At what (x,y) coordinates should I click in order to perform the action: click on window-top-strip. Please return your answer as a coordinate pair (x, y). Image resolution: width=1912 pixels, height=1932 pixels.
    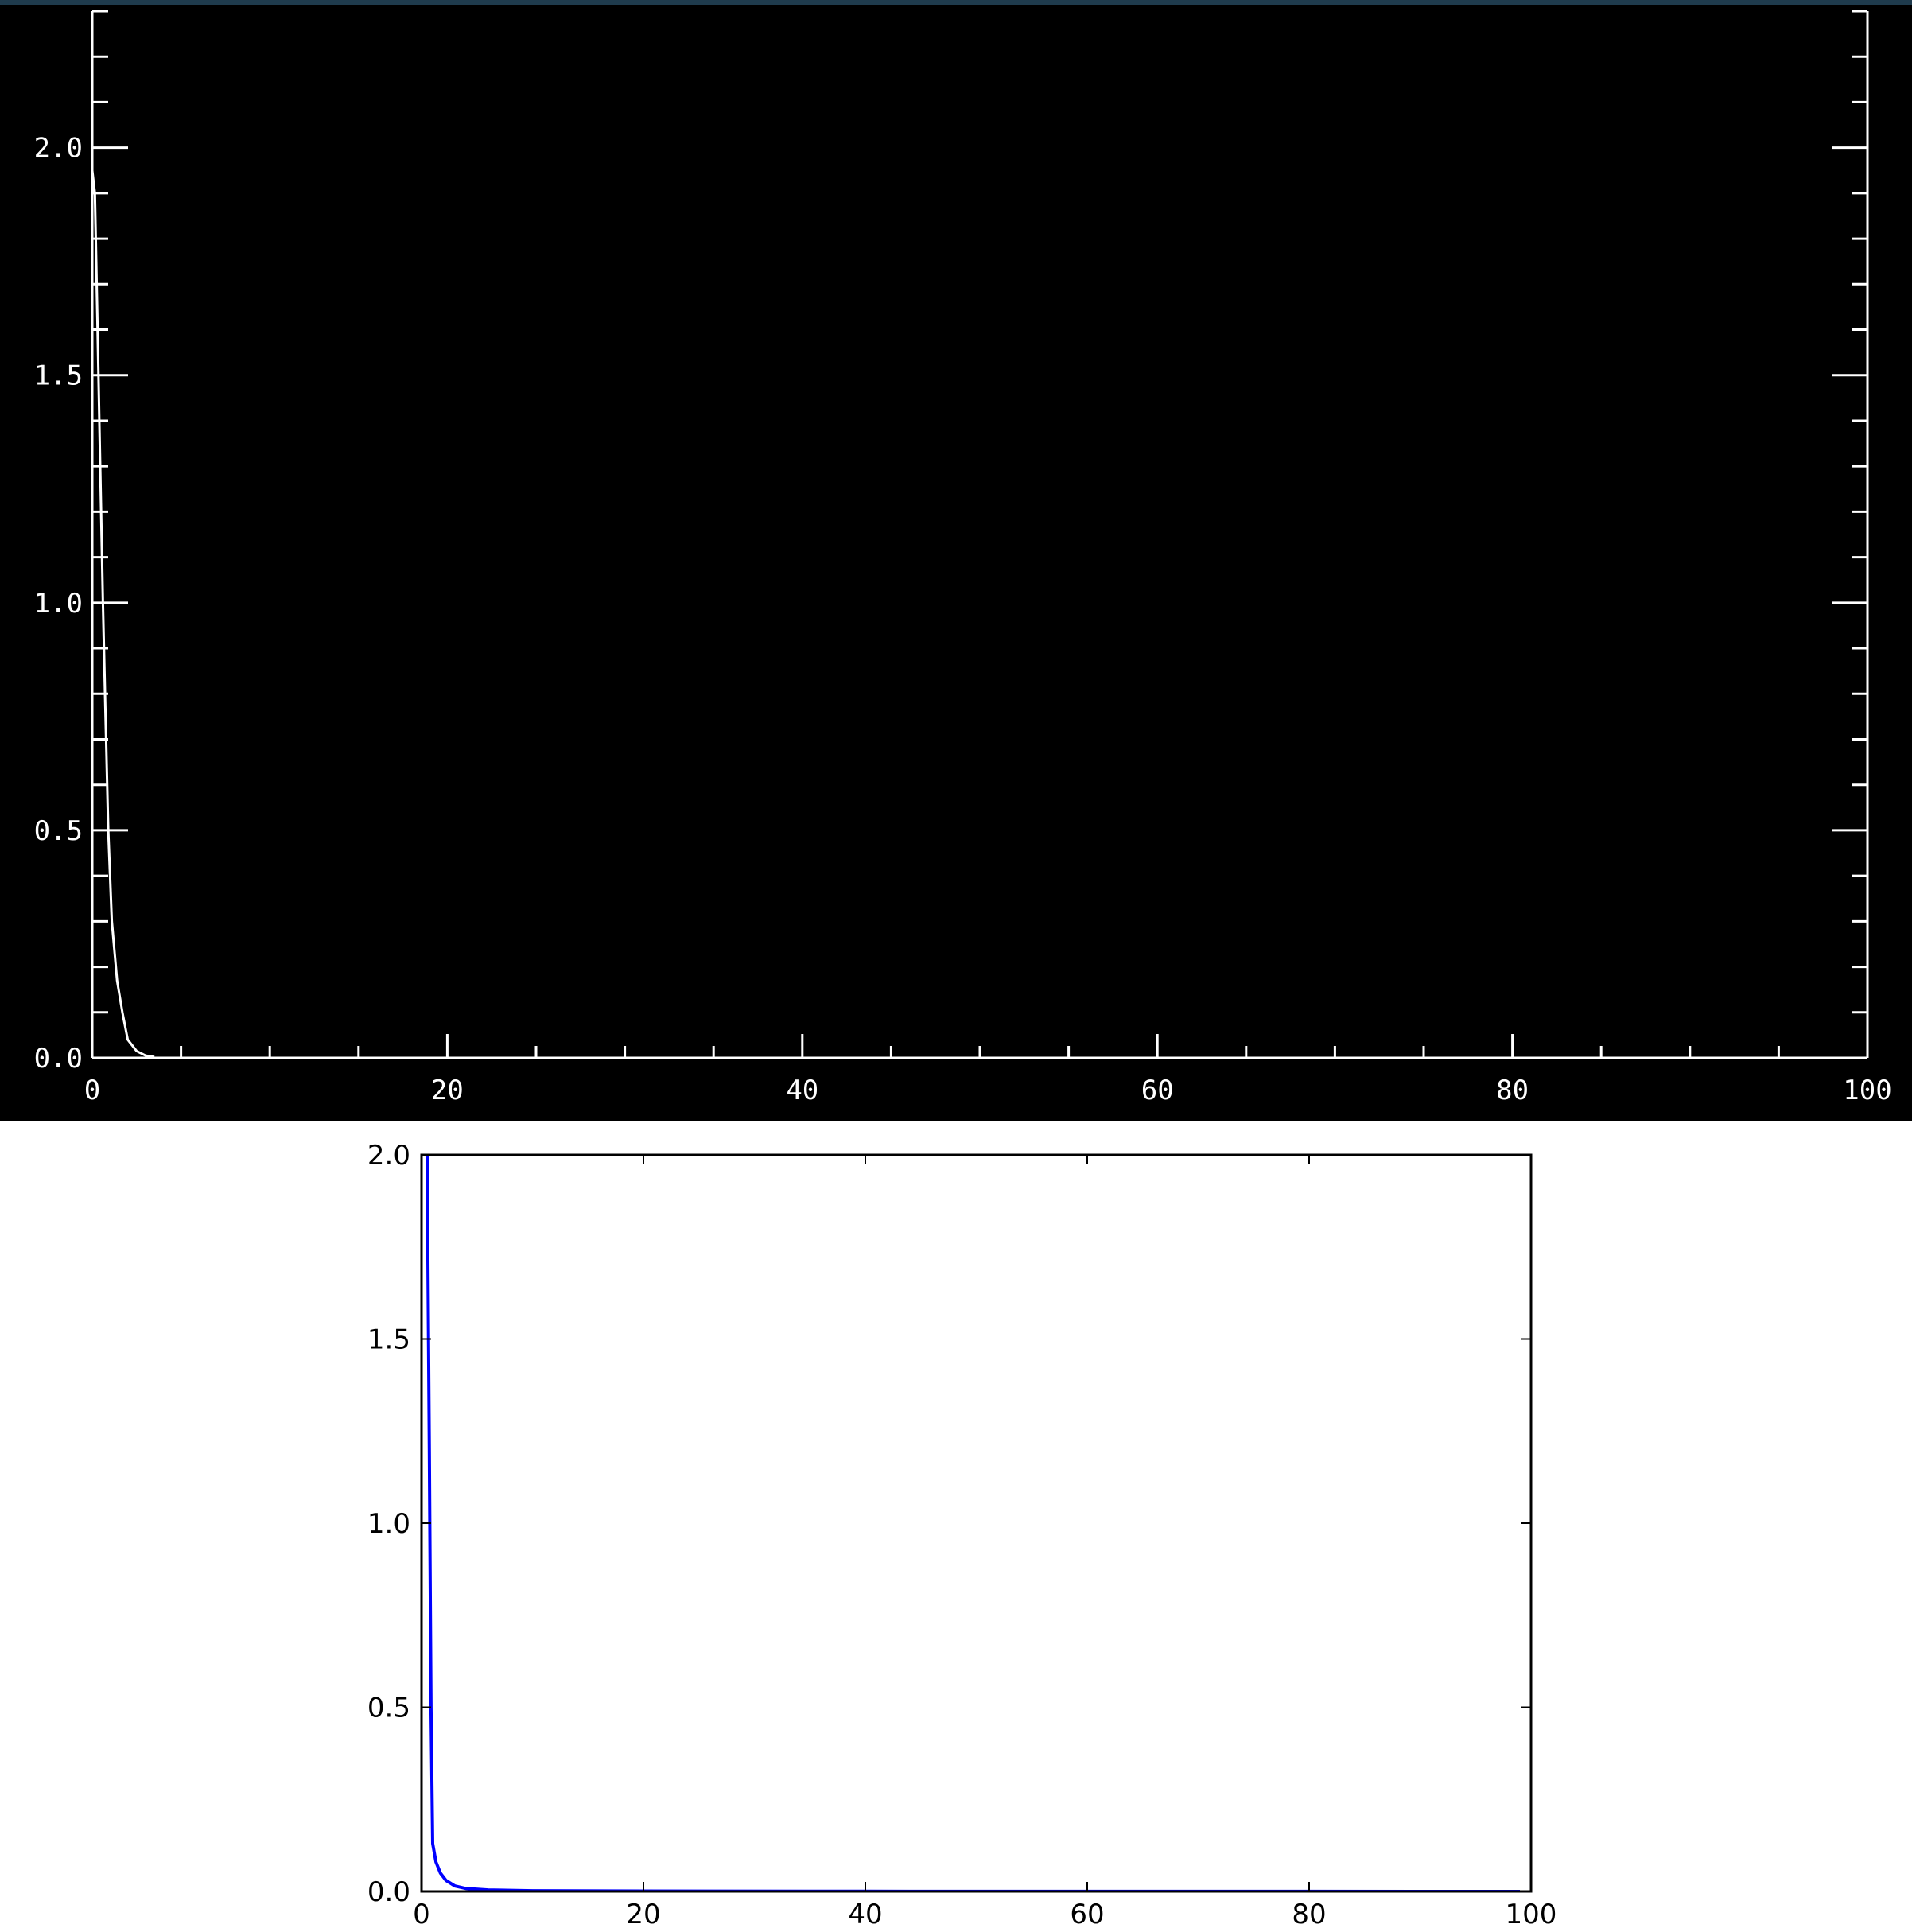
    Looking at the image, I should click on (956, 2).